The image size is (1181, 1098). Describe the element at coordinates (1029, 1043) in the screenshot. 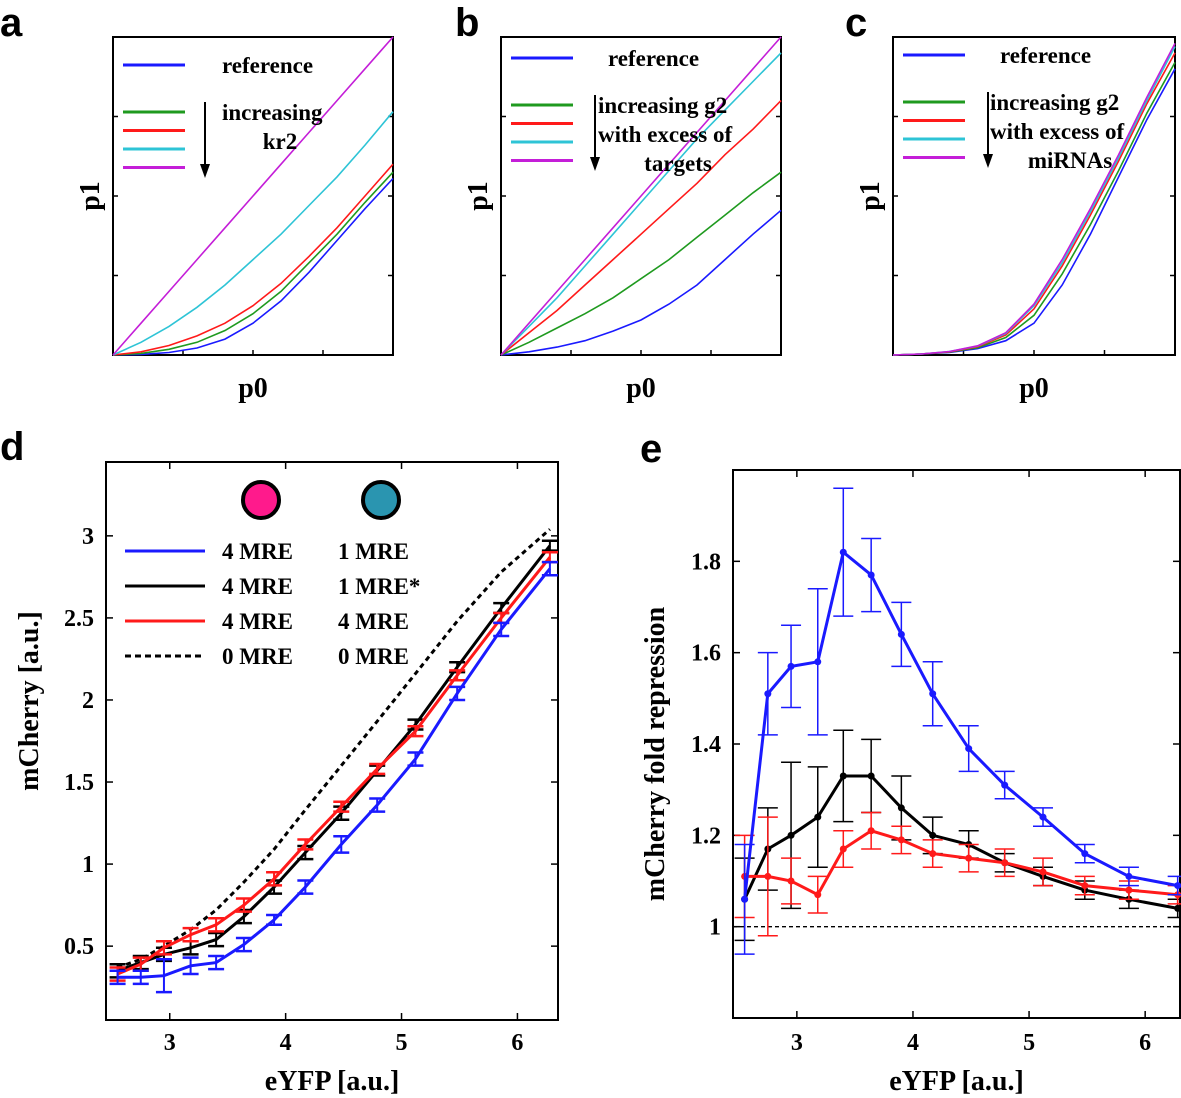

I see `x-tick-label-e: 5` at that location.